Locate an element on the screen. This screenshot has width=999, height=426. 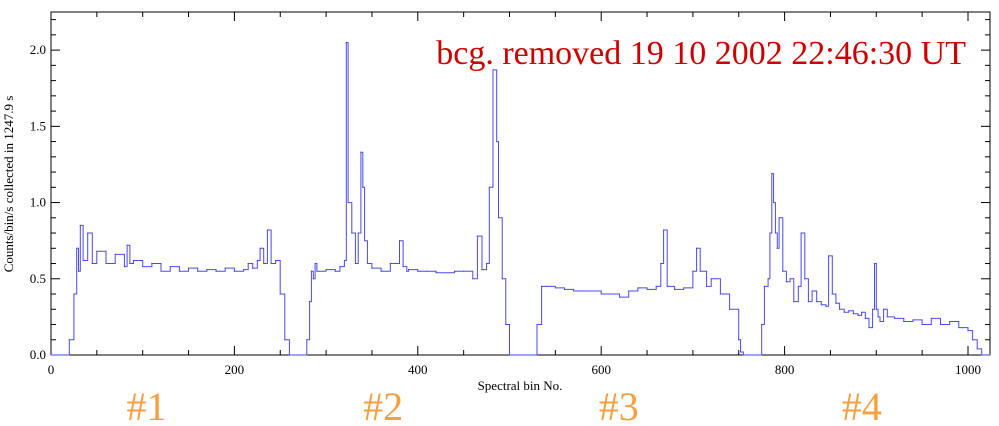
x-axis-label: Spectral bin No. is located at coordinates (520, 385).